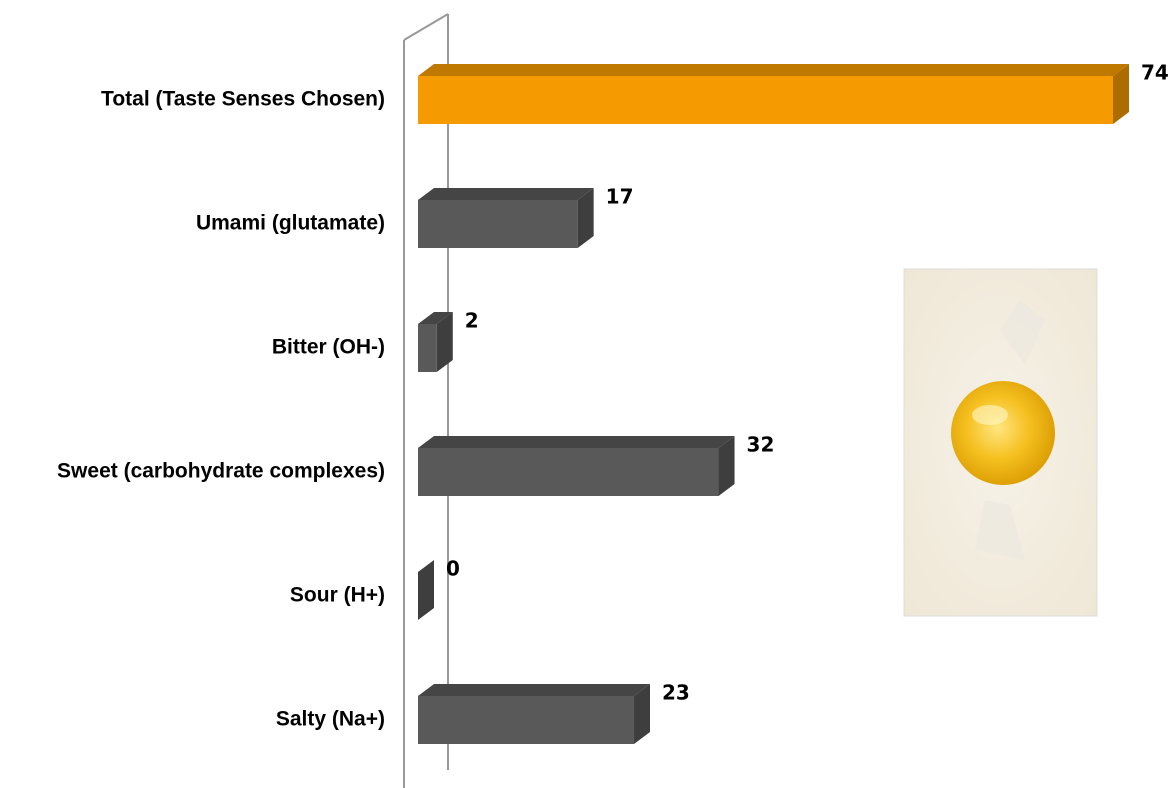 The width and height of the screenshot is (1173, 788). Describe the element at coordinates (337, 595) in the screenshot. I see `category-label: Sour (H+)` at that location.